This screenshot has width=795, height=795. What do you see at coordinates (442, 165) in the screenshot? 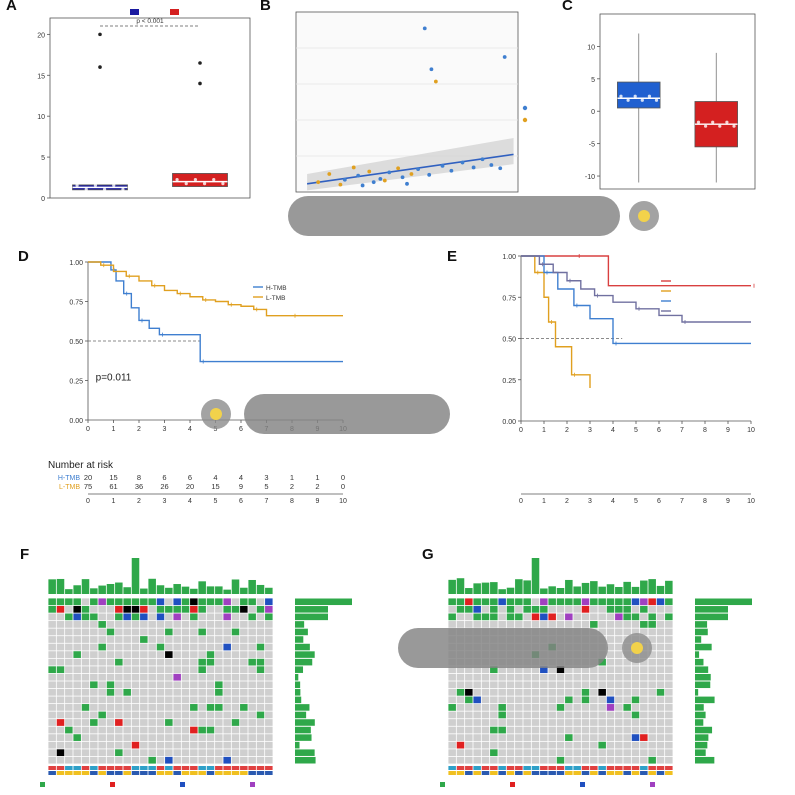
I see `scatter-point` at bounding box center [442, 165].